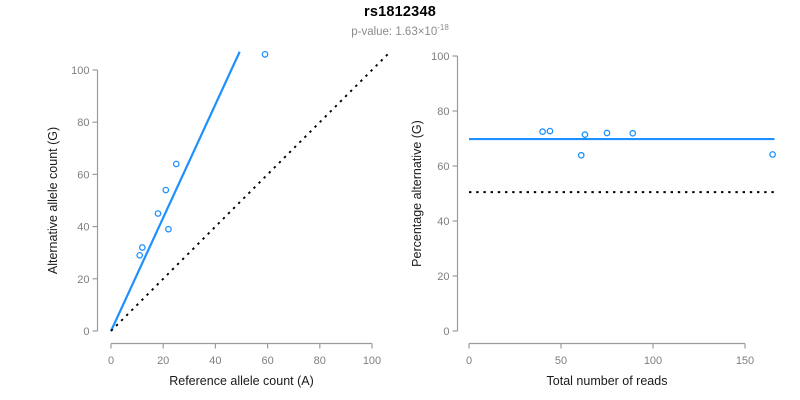 Image resolution: width=800 pixels, height=400 pixels. Describe the element at coordinates (417, 193) in the screenshot. I see `y-axis-title: Percentage alternative (G)` at that location.